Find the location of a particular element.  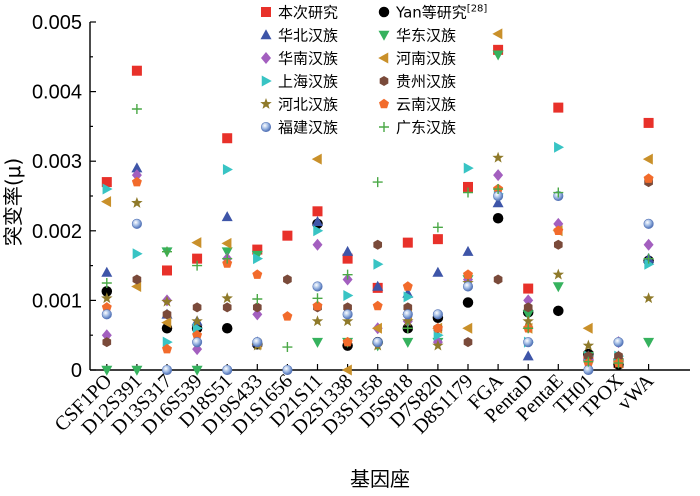

legend-label-superscript: [28] is located at coordinates (477, 9).